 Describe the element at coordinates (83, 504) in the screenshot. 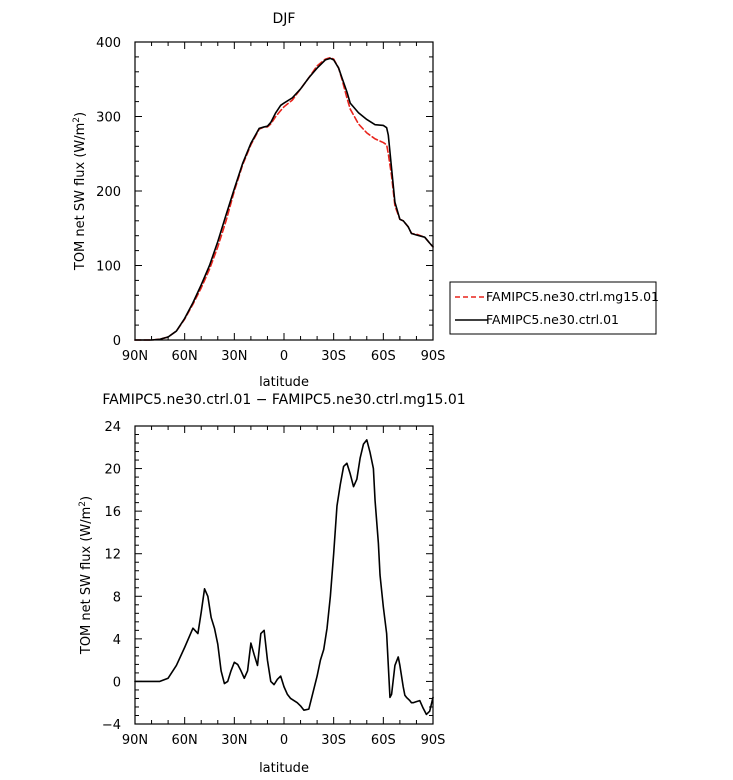

I see `bottom-y-label-sup: 2` at that location.